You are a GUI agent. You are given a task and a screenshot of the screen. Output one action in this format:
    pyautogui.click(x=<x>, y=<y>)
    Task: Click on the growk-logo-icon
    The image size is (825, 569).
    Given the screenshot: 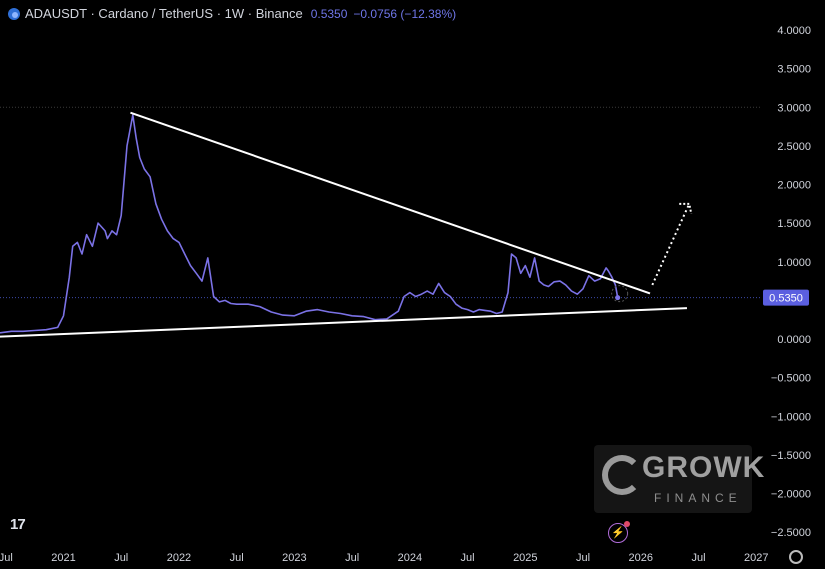 What is the action you would take?
    pyautogui.click(x=622, y=475)
    